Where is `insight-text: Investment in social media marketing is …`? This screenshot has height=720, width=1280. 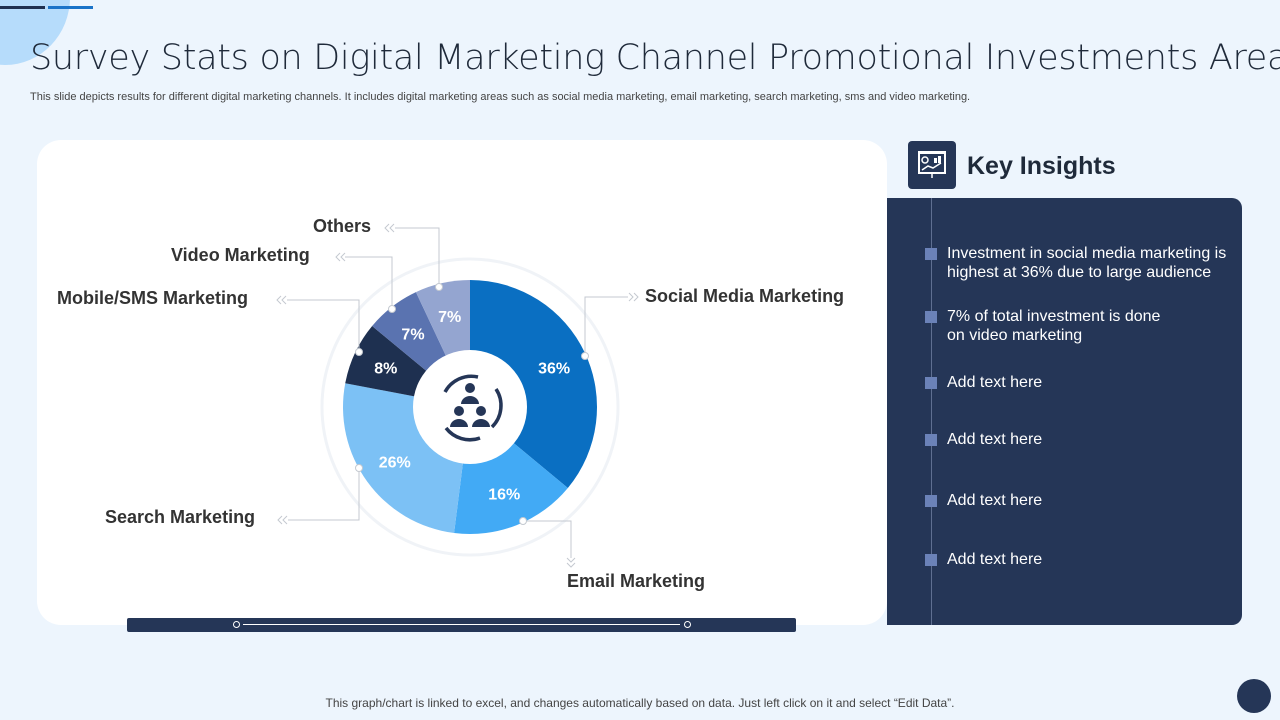 insight-text: Investment in social media marketing is … is located at coordinates (1087, 263).